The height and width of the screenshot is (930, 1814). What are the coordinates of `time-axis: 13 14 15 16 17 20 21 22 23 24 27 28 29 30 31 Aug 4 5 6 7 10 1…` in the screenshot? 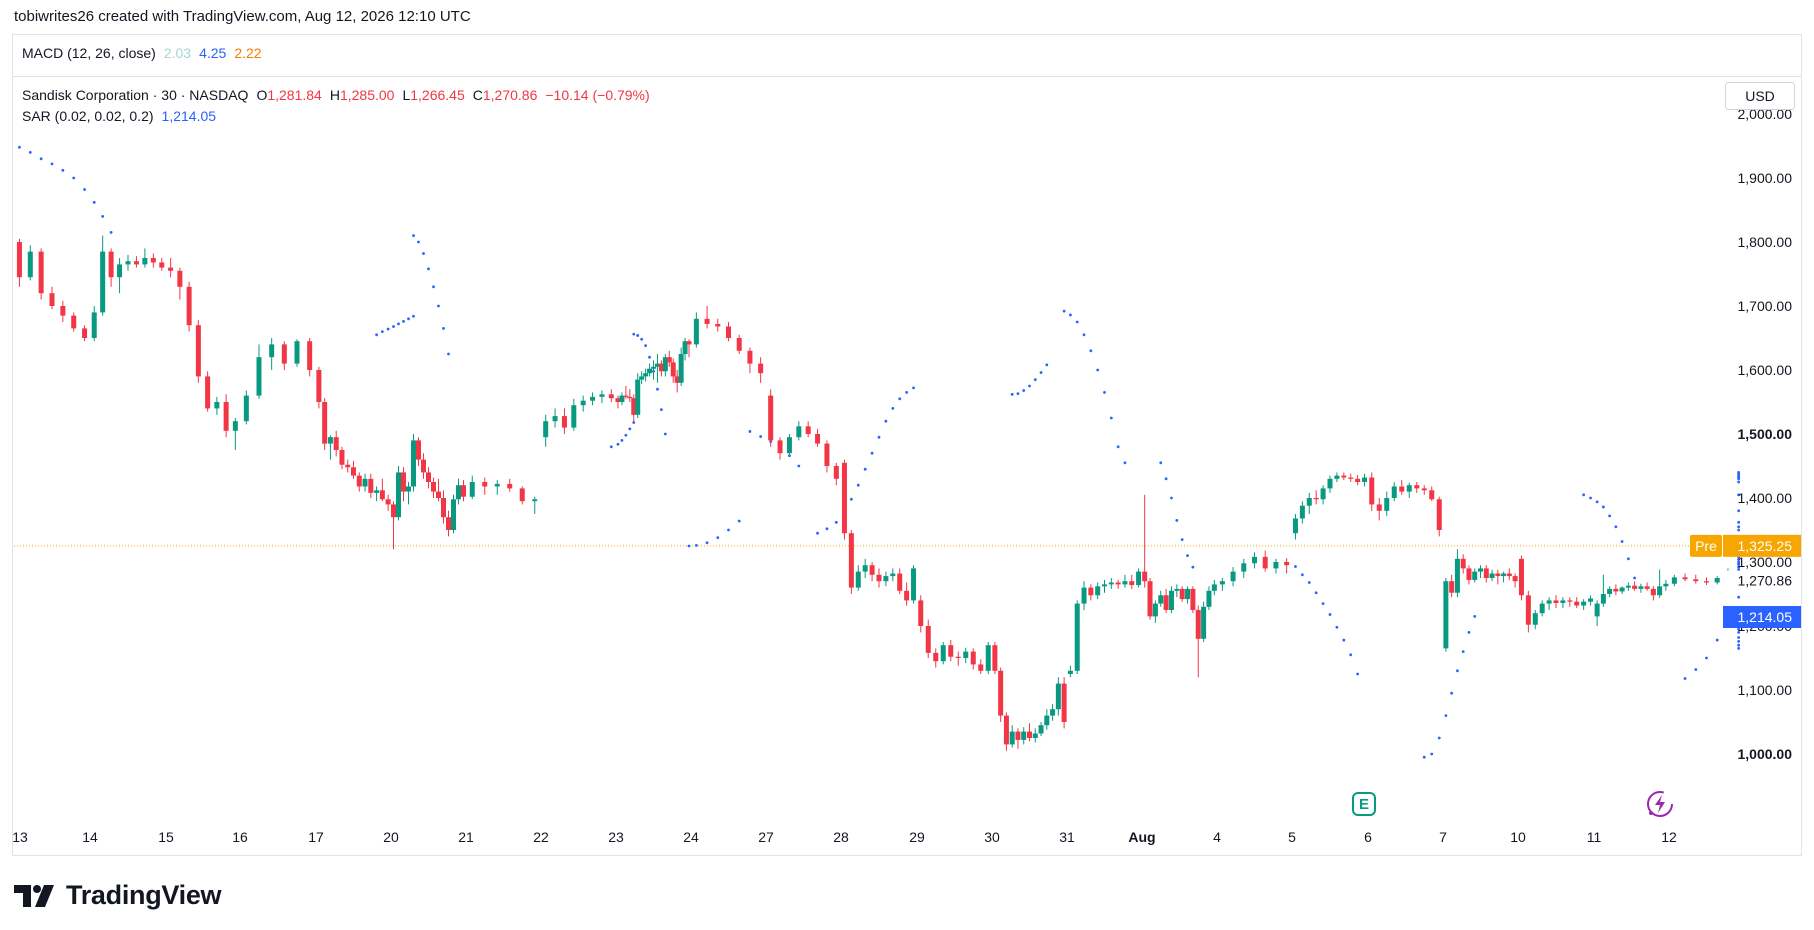 It's located at (844, 837).